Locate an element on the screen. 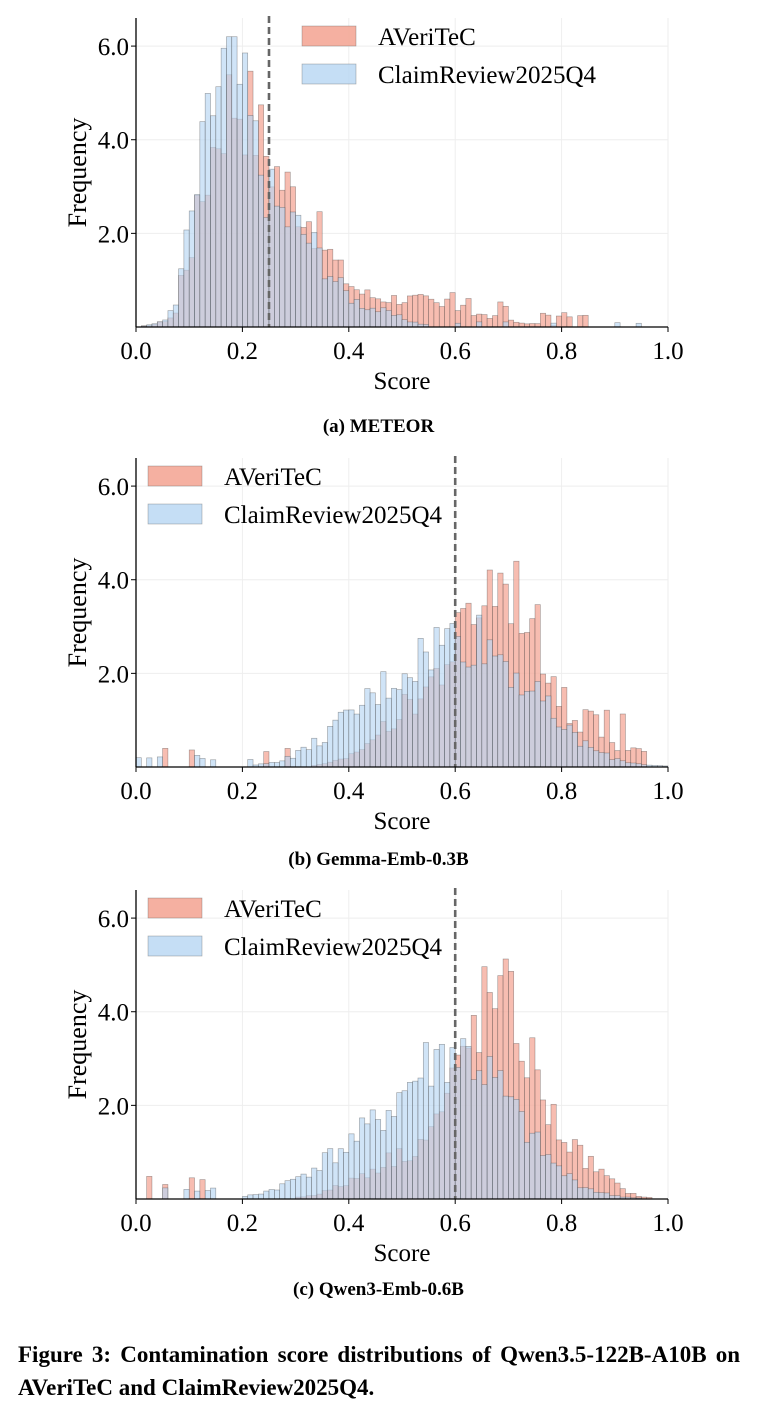  caption-c: (c) Qwen3-Emb-0.6B is located at coordinates (378, 1289).